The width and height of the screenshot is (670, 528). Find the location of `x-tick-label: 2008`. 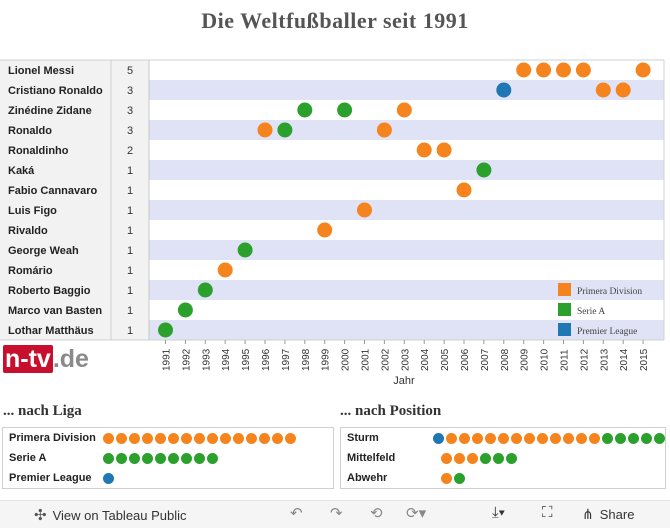

x-tick-label: 2008 is located at coordinates (505, 359).